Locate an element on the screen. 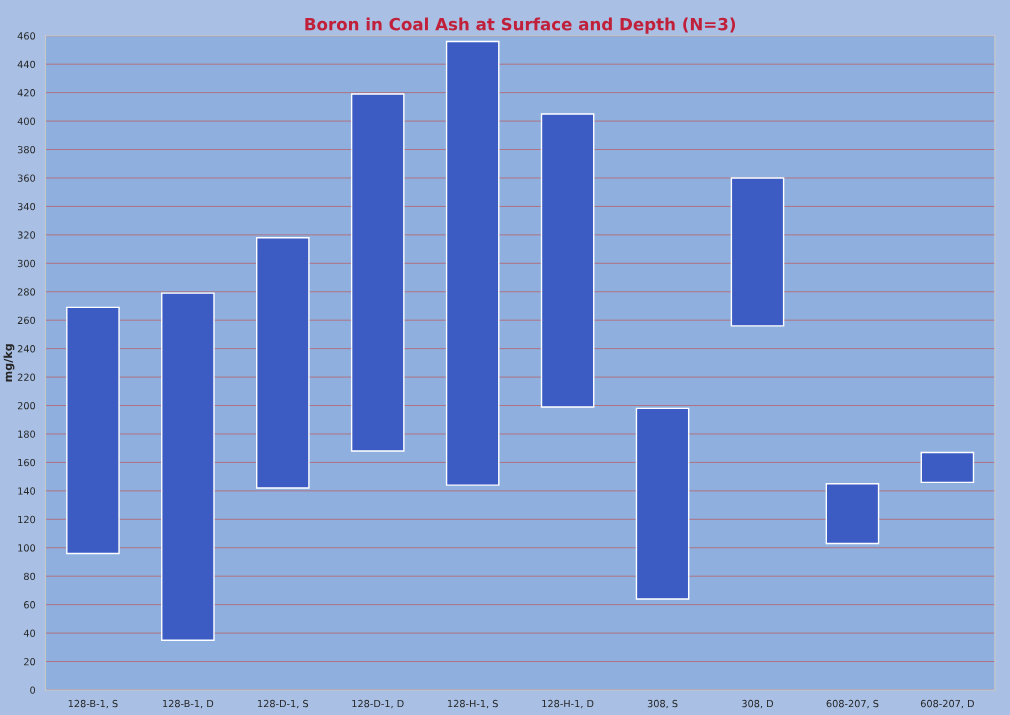  x-tick-label: 608-207, S is located at coordinates (852, 704).